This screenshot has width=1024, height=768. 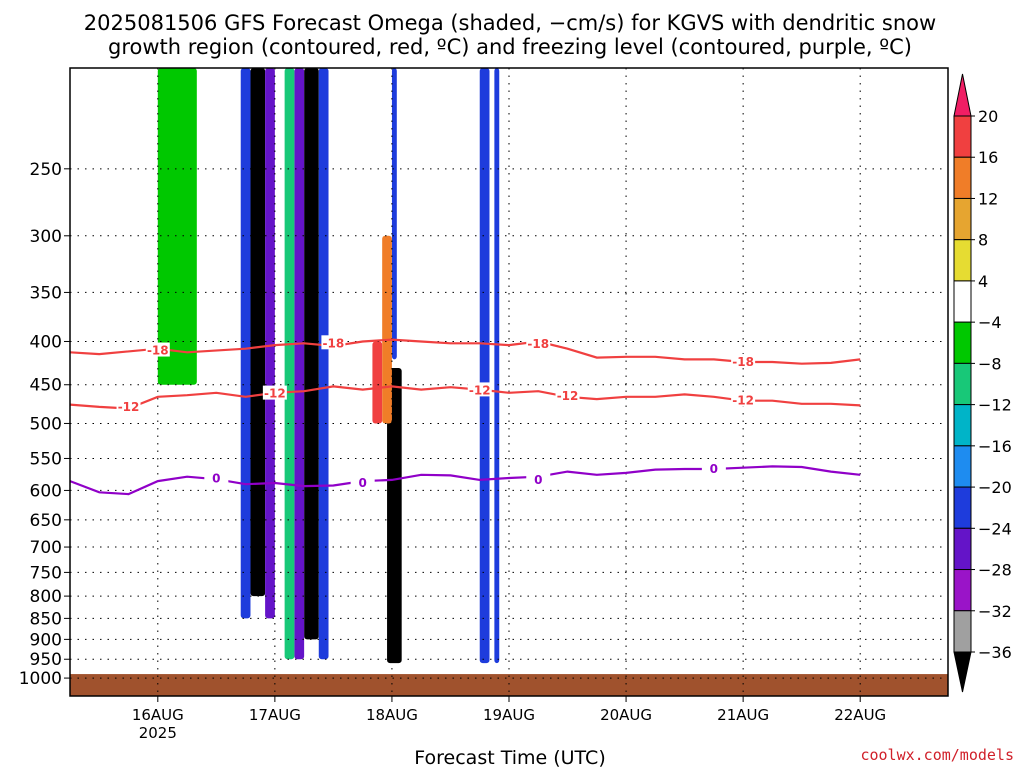 I want to click on y-tick-label: 550, so click(x=46, y=459).